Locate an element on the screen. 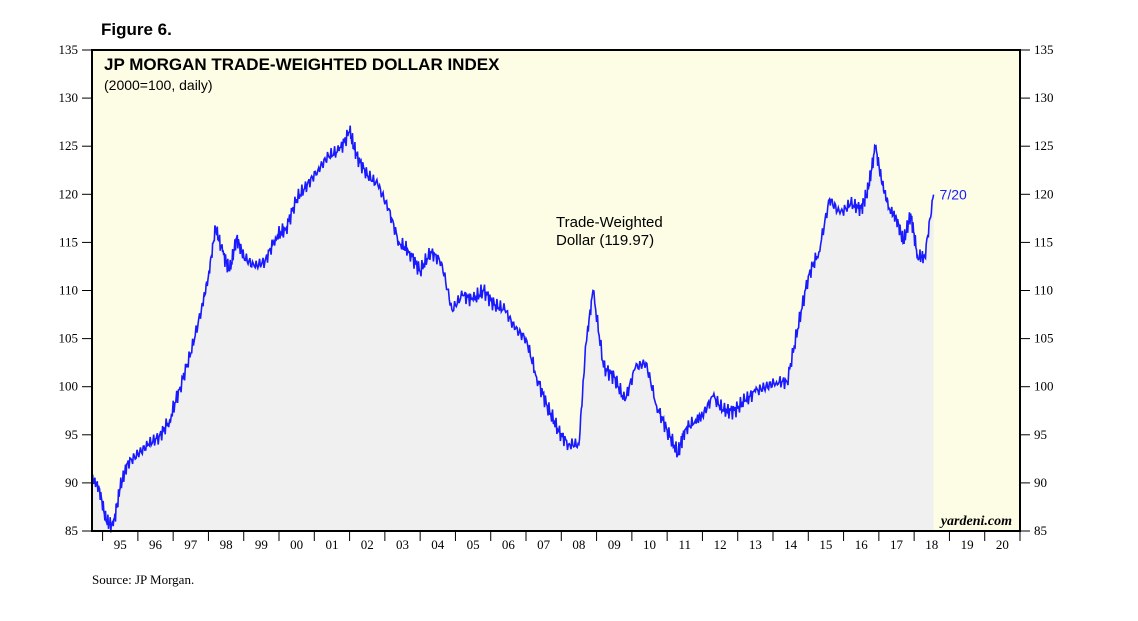 This screenshot has width=1138, height=621. y-tick-label-left: 105 is located at coordinates (69, 338).